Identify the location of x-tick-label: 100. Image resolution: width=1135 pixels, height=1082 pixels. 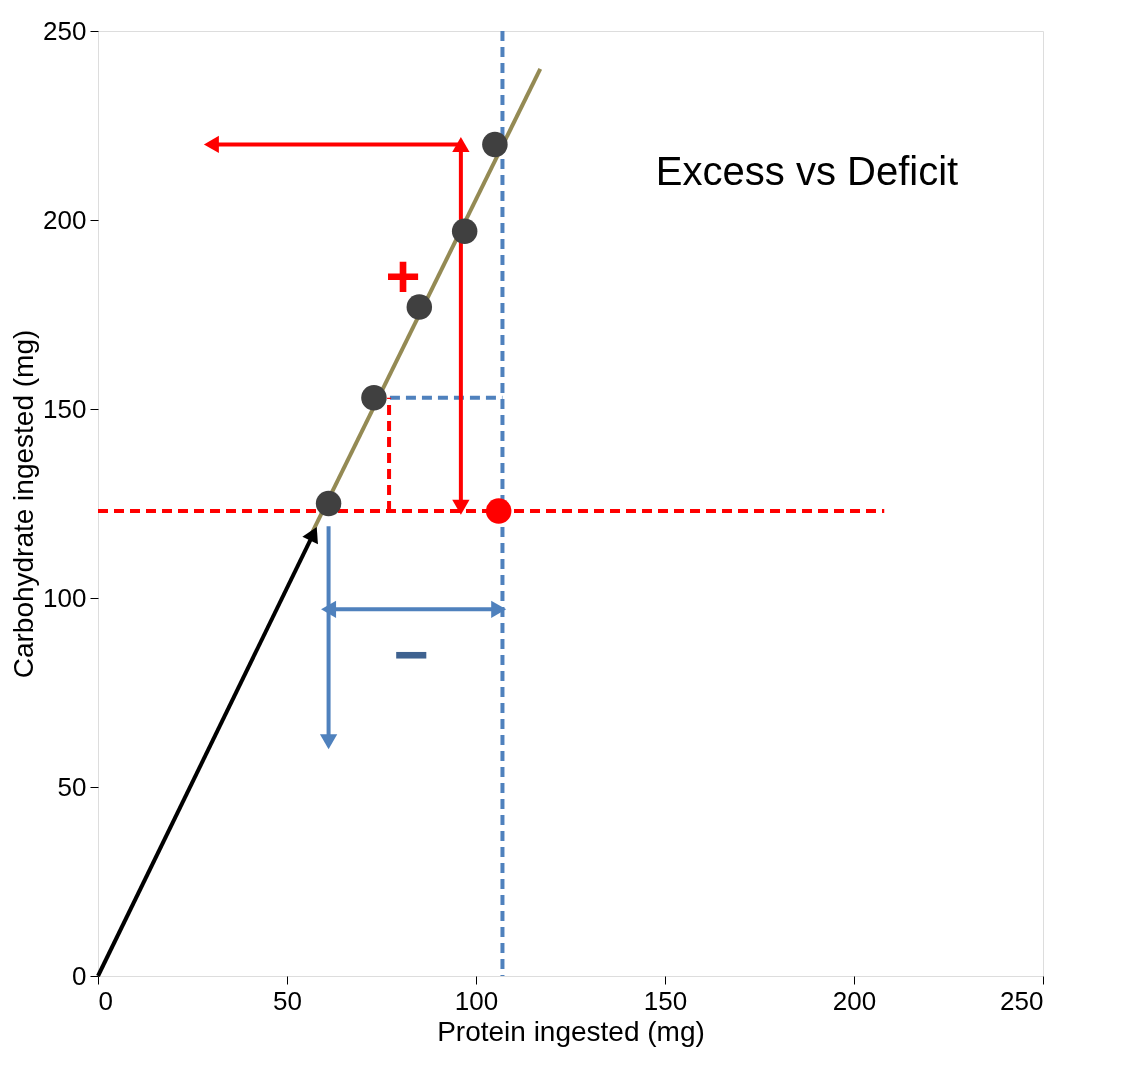
(476, 1000).